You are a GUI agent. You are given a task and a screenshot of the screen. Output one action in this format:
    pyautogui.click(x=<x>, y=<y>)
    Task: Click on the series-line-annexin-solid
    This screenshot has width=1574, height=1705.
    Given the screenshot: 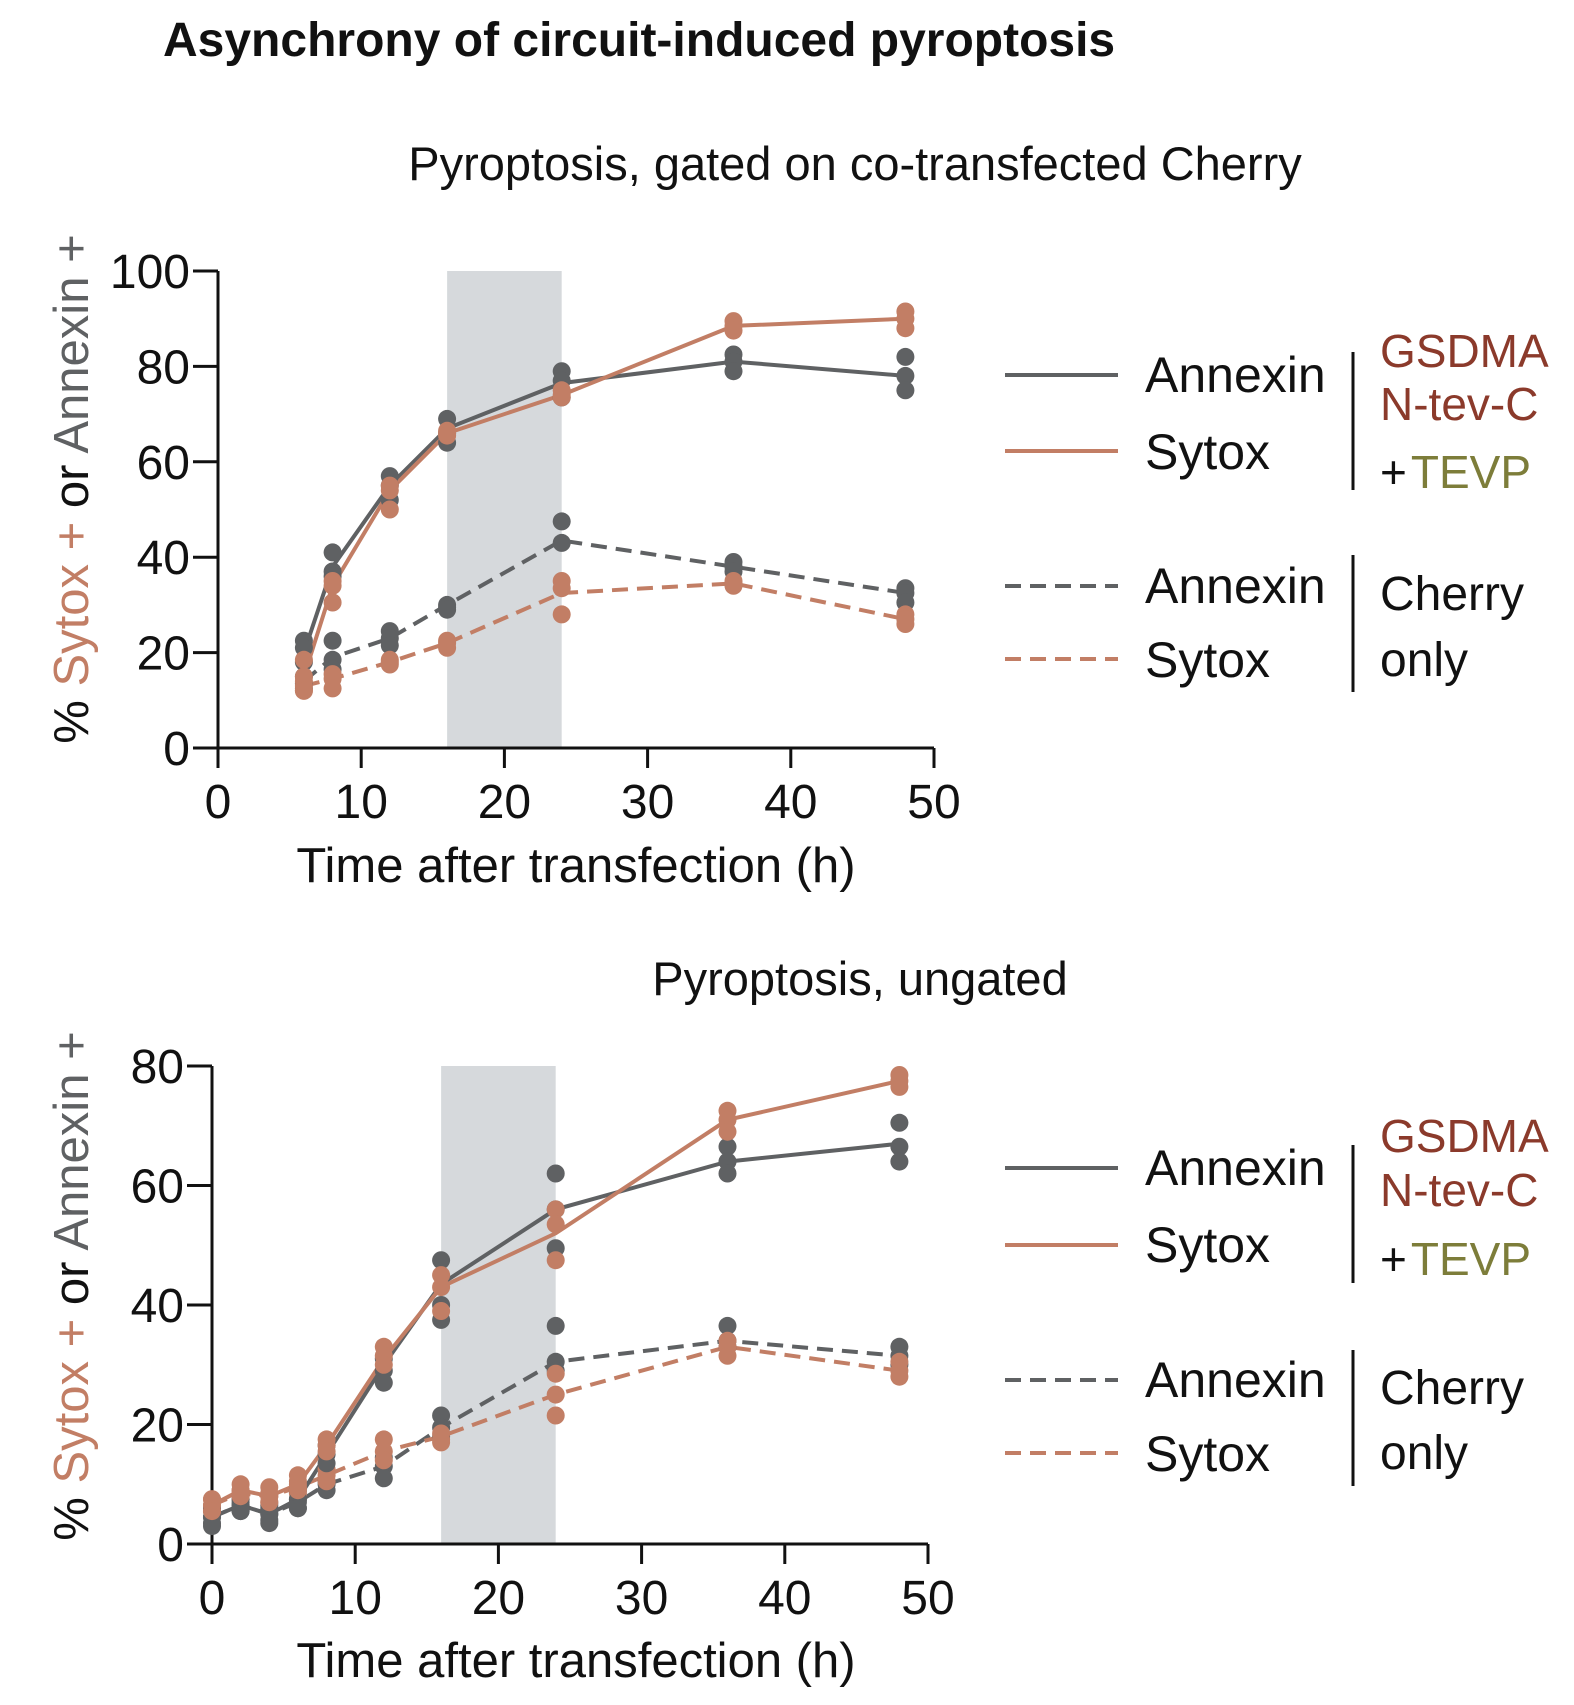 What is the action you would take?
    pyautogui.click(x=555, y=1330)
    